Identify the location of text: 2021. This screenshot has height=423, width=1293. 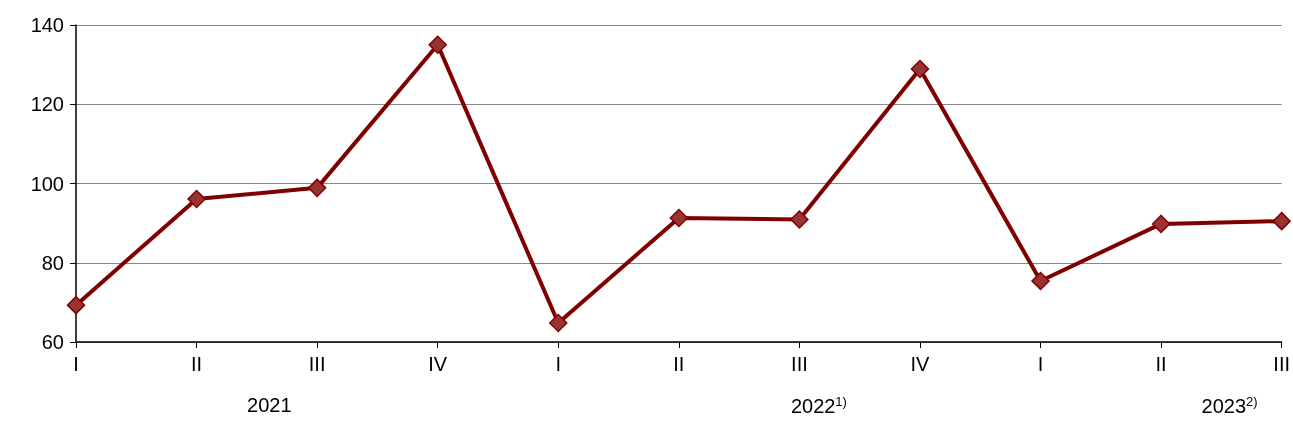
(269, 405).